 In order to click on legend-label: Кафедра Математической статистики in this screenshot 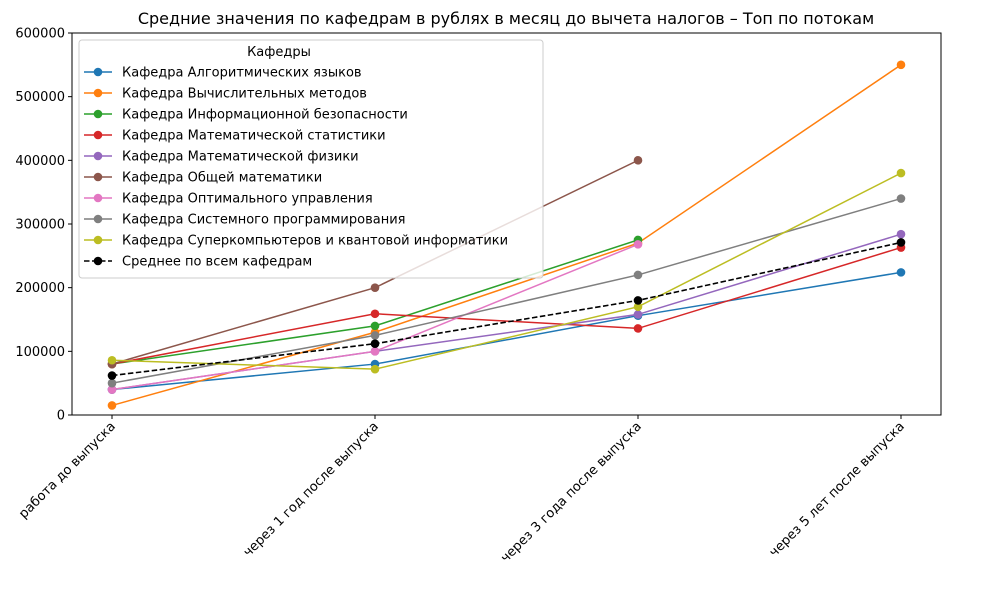, I will do `click(254, 136)`.